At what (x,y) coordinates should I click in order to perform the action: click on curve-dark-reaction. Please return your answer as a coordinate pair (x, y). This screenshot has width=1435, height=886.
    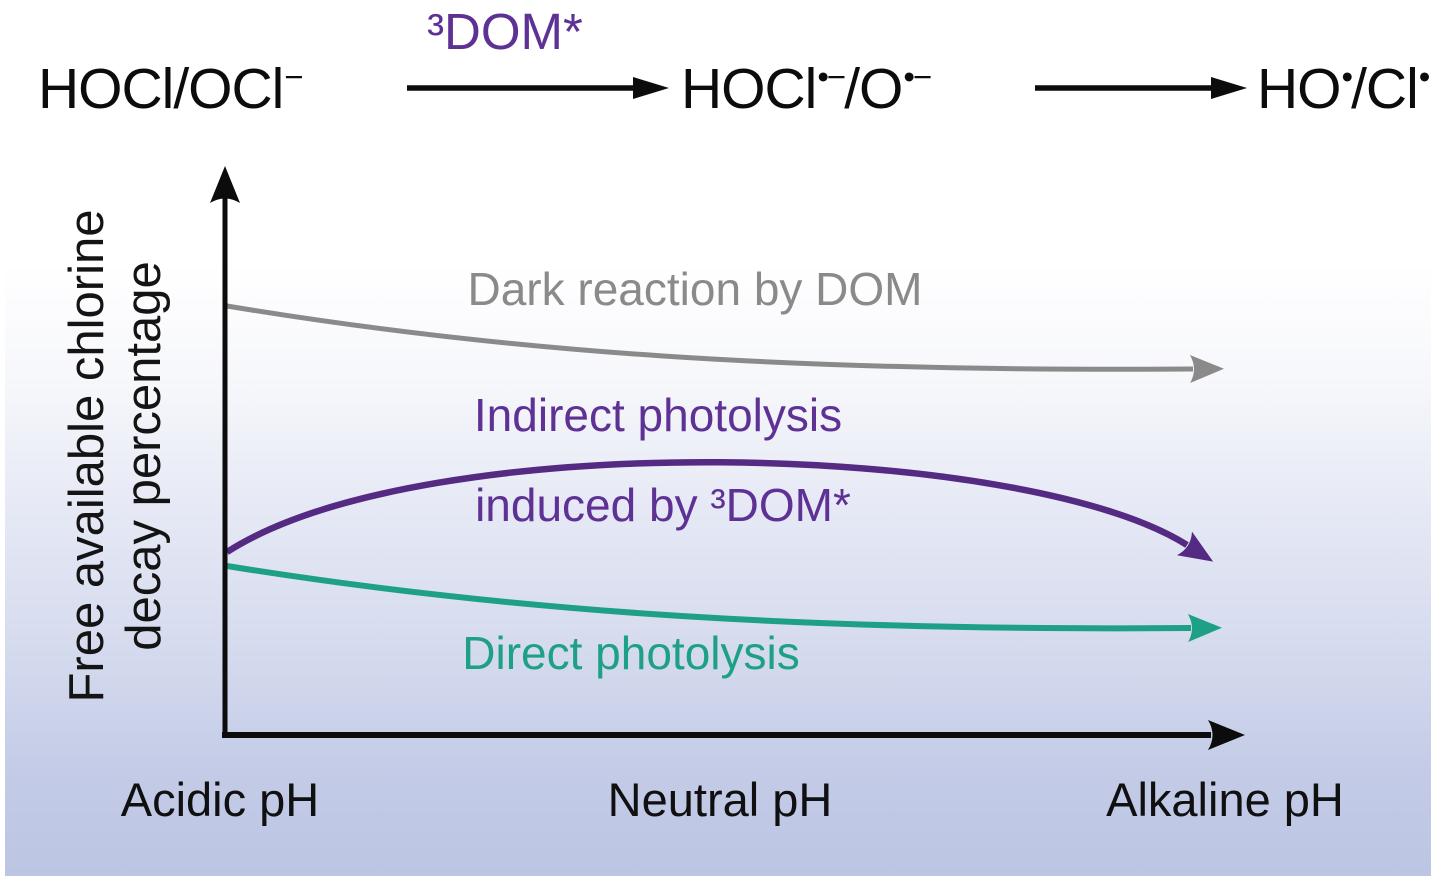
    Looking at the image, I should click on (725, 343).